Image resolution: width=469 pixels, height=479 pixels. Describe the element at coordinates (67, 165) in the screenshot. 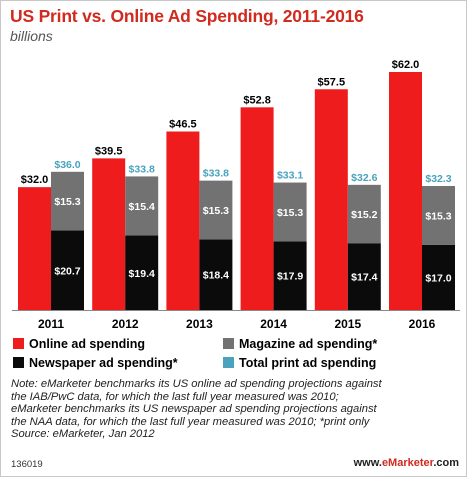

I see `data-label-total-print: $36.0` at that location.